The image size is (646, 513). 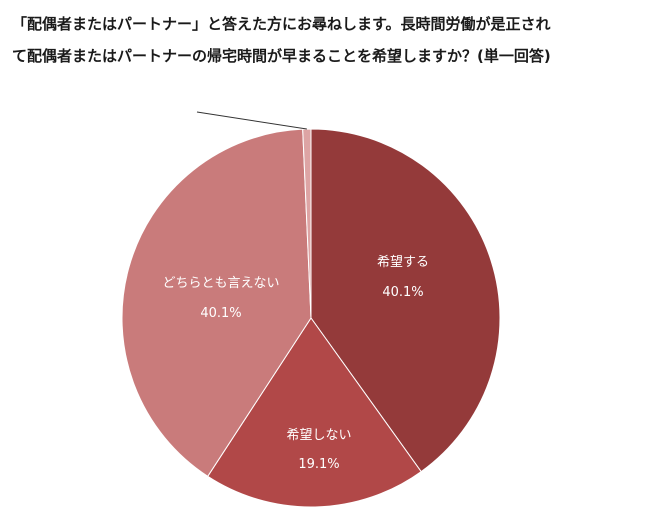 I want to click on slice-value-0: 40.1%, so click(x=402, y=292).